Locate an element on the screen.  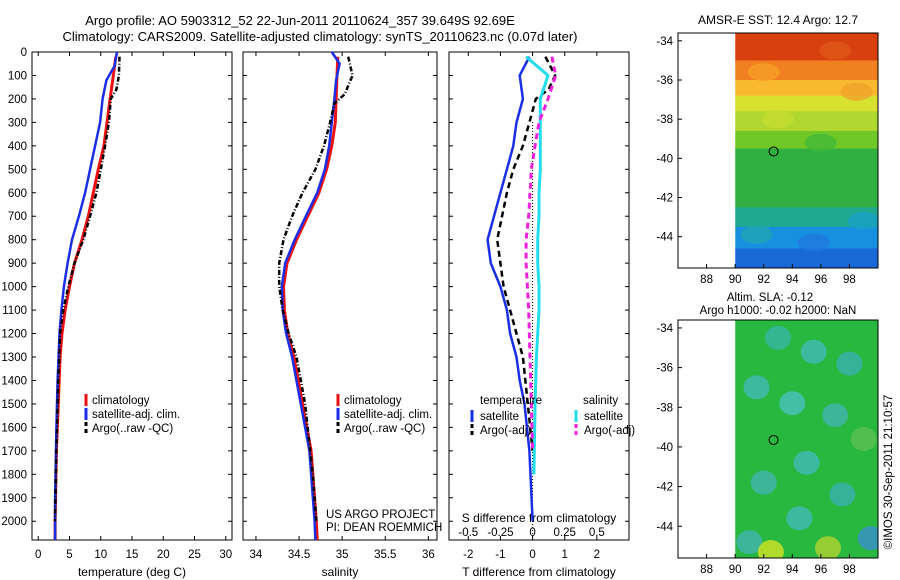
y-tick-label: -36 is located at coordinates (664, 369).